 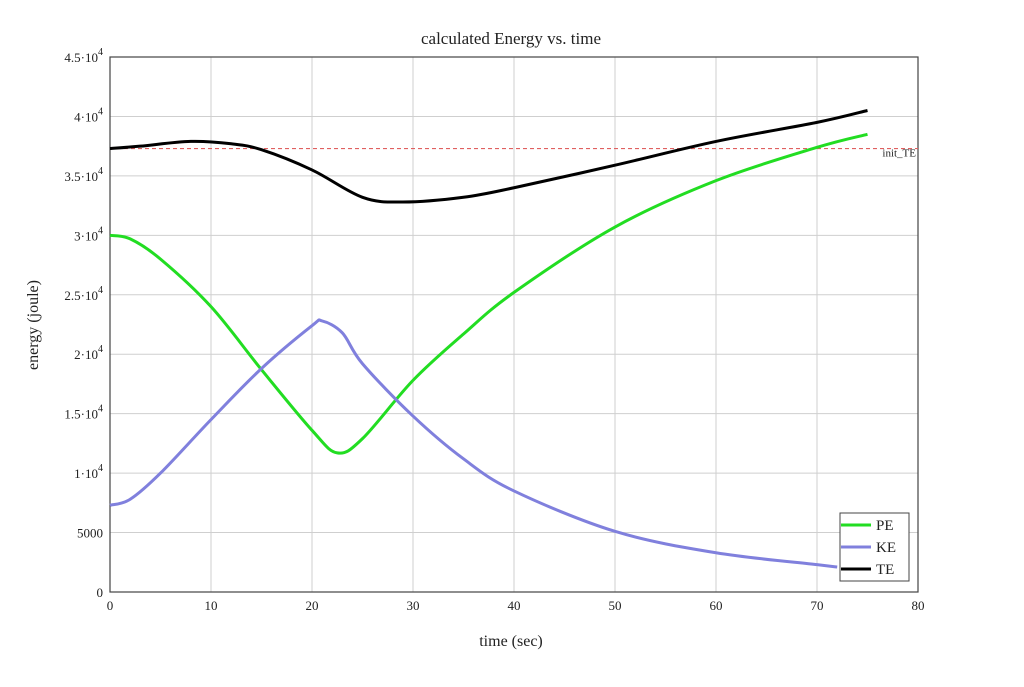 I want to click on y-axis-label: energy (joule), so click(x=33, y=325).